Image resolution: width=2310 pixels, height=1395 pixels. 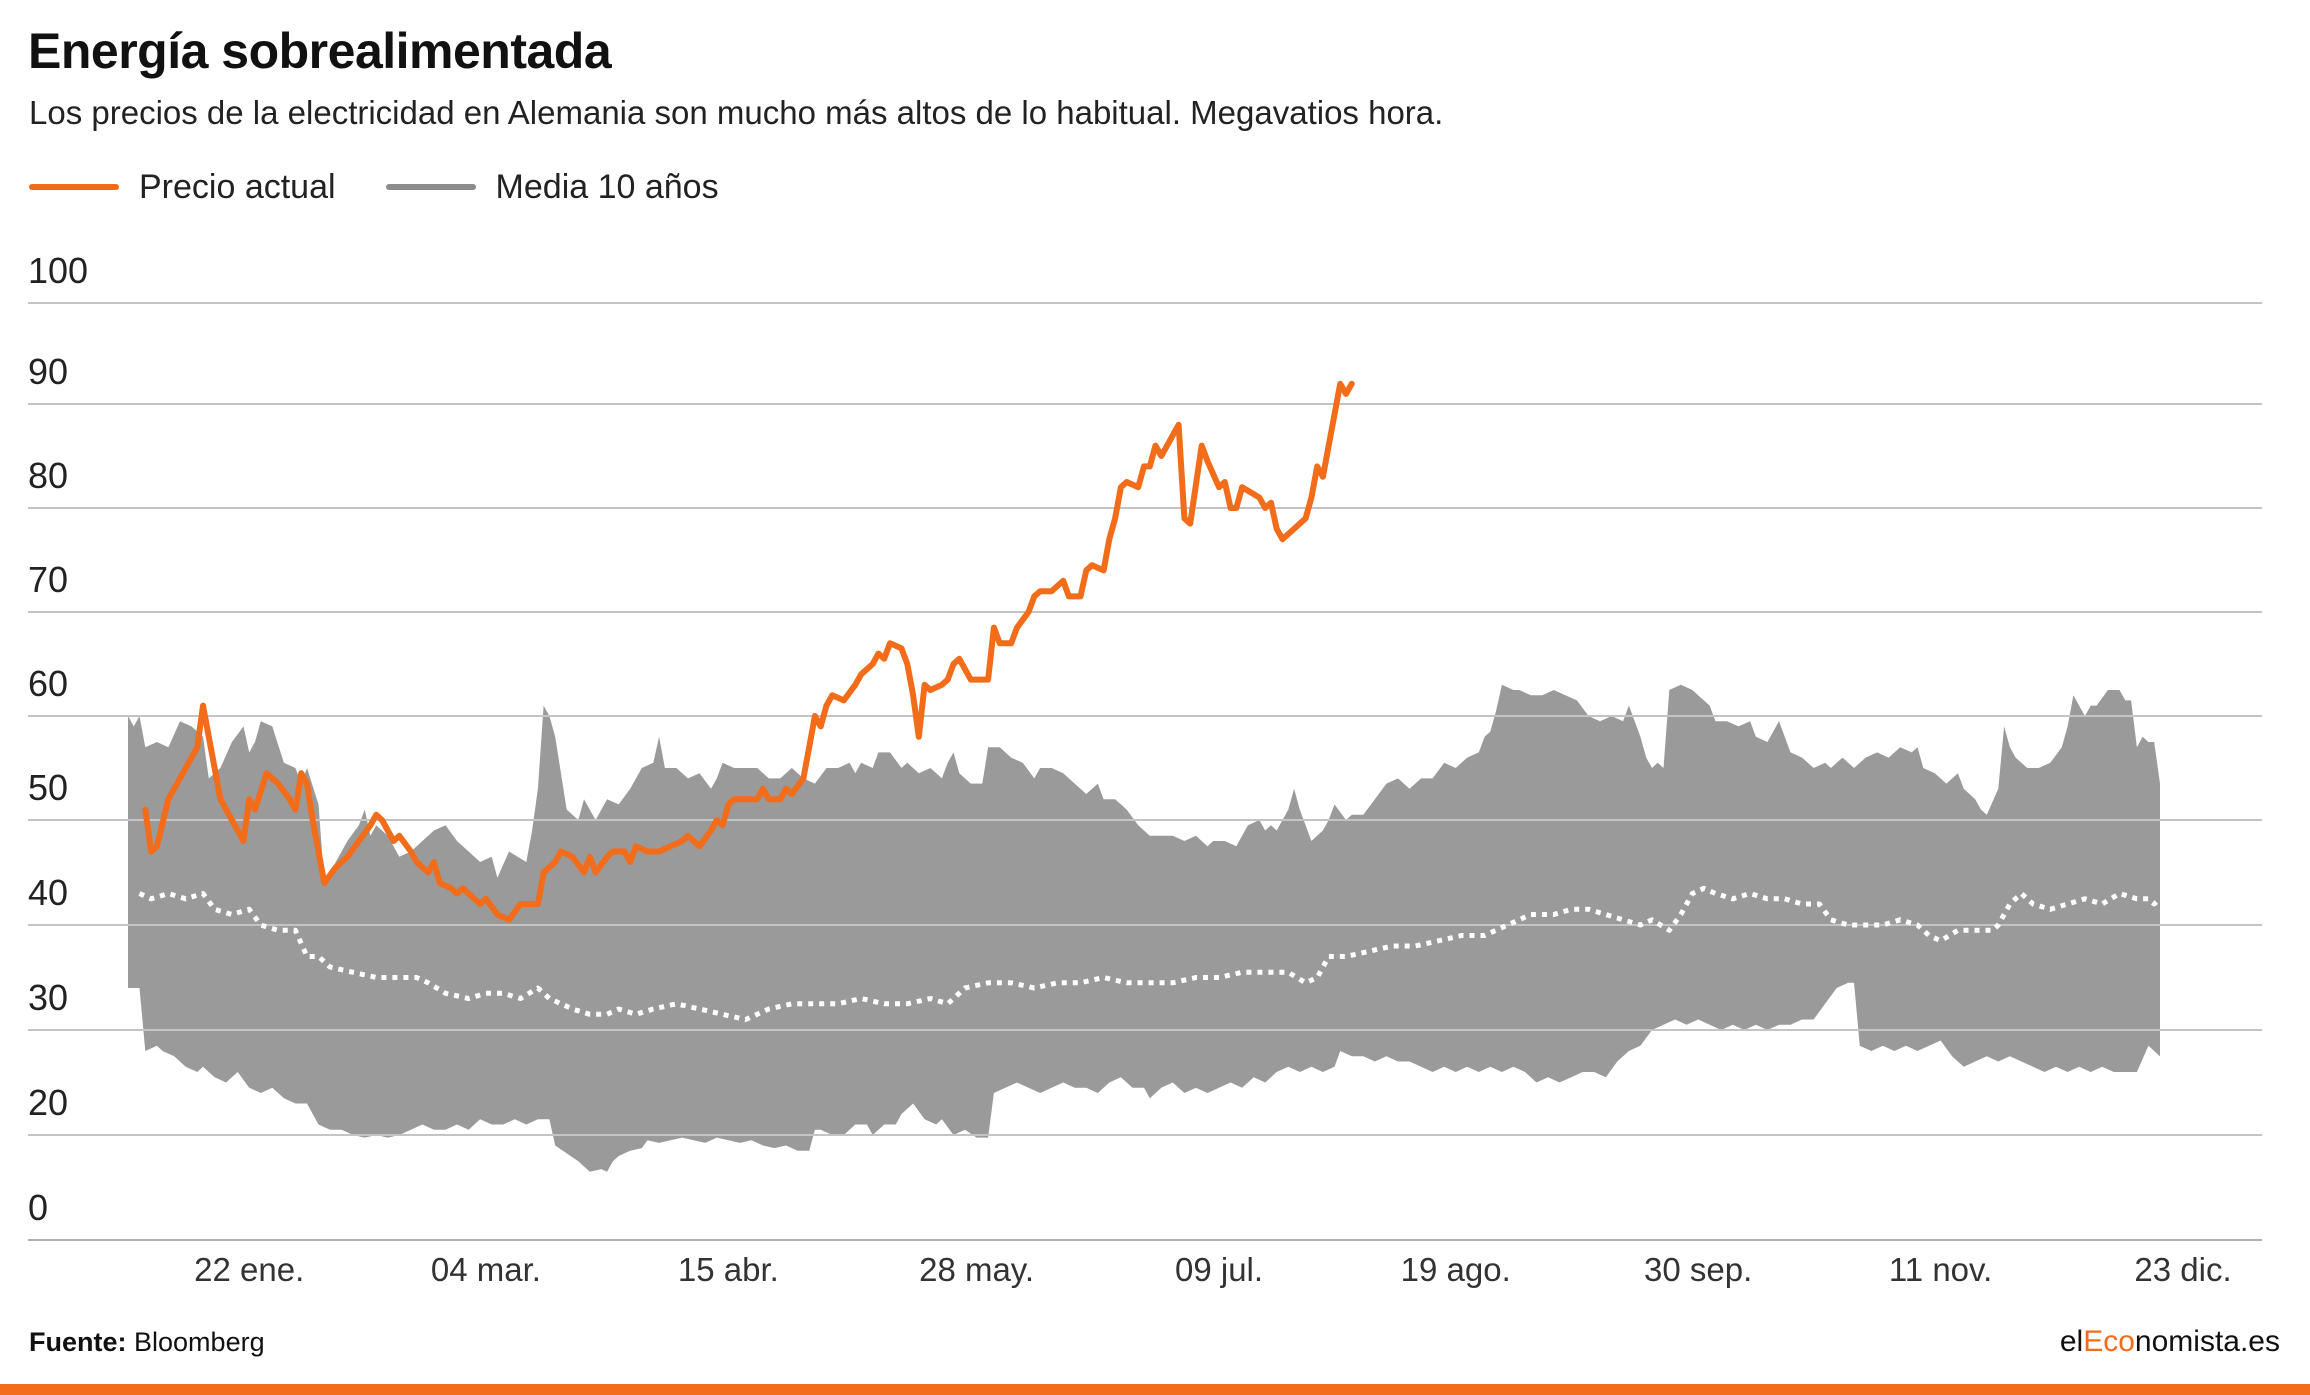 What do you see at coordinates (249, 1269) in the screenshot?
I see `x-tick-label: 22 ene.` at bounding box center [249, 1269].